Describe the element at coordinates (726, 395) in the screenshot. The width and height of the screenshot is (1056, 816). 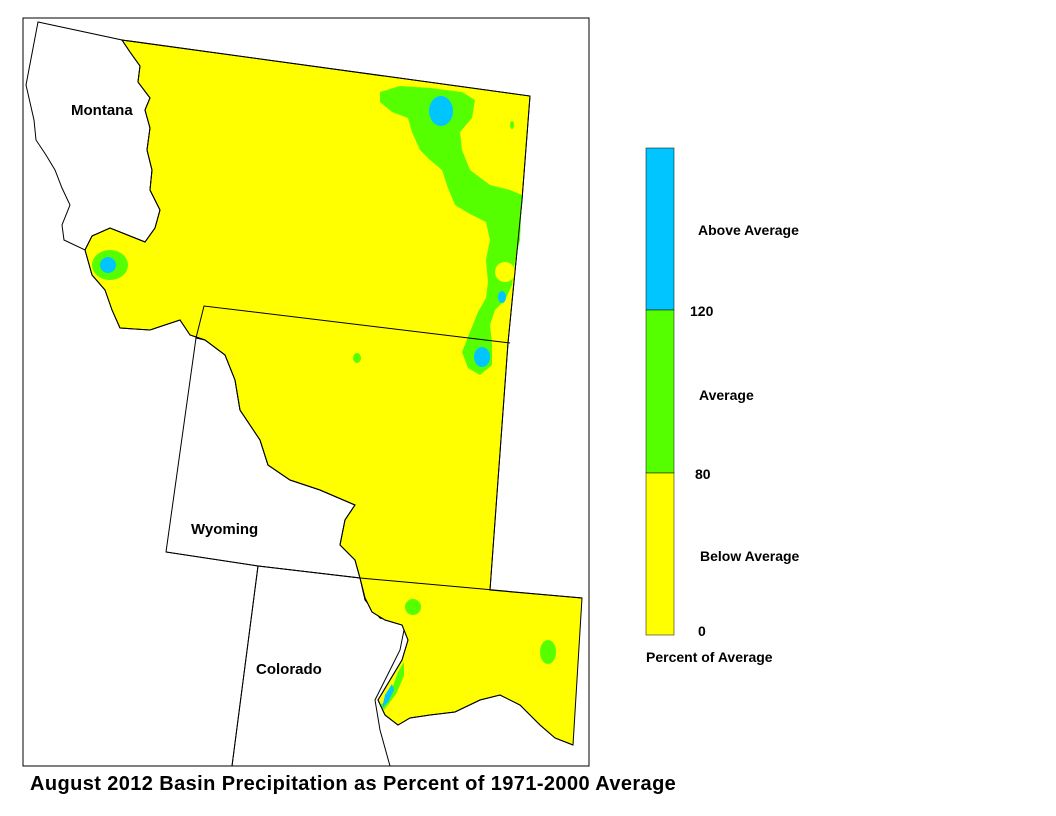
I see `legend-label-average: Average` at that location.